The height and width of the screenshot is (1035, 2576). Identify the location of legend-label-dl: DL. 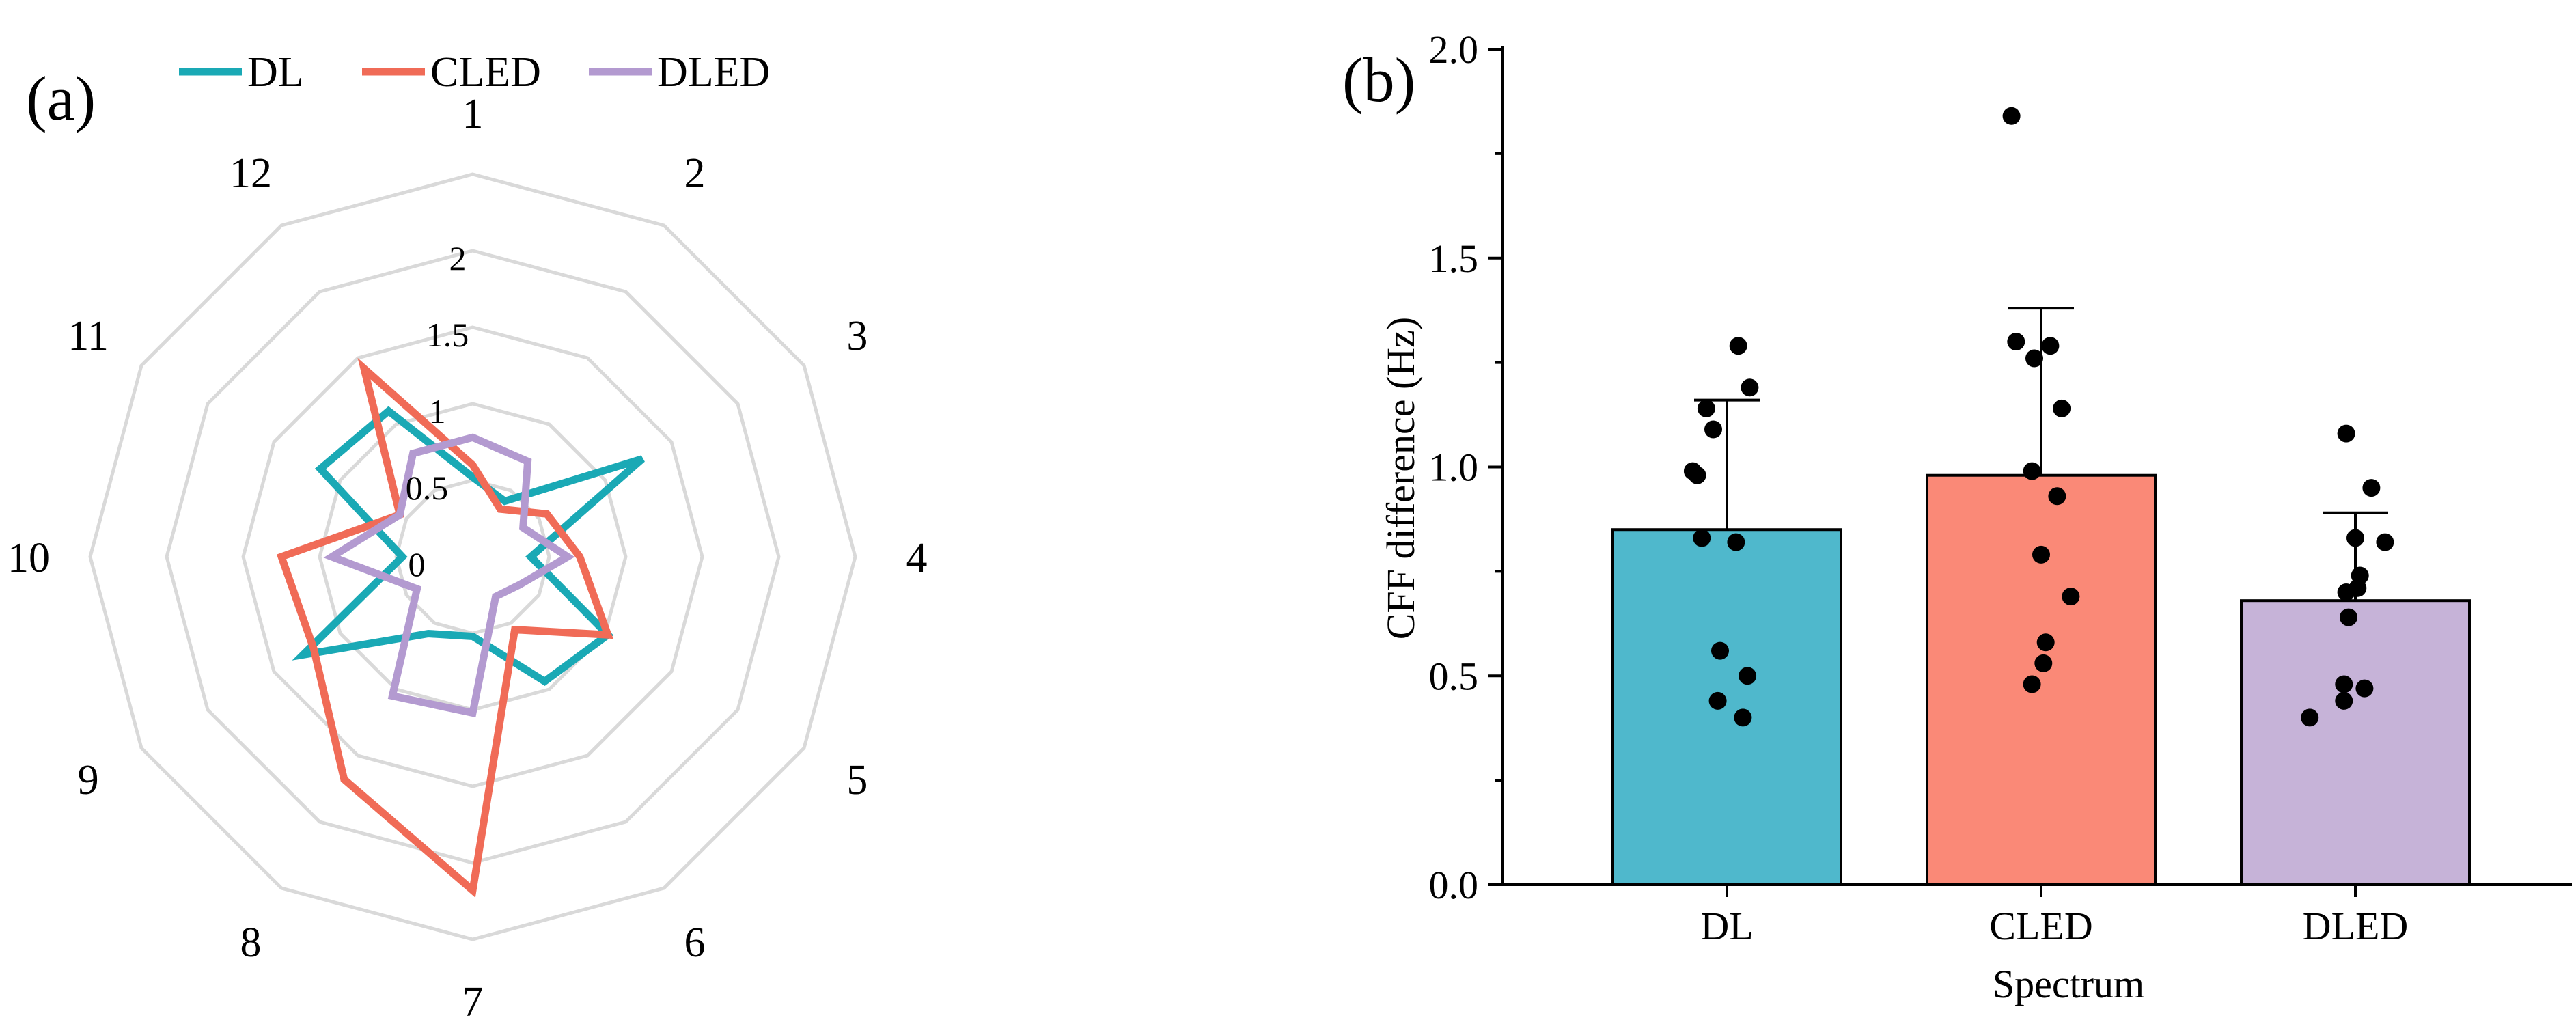
(275, 73).